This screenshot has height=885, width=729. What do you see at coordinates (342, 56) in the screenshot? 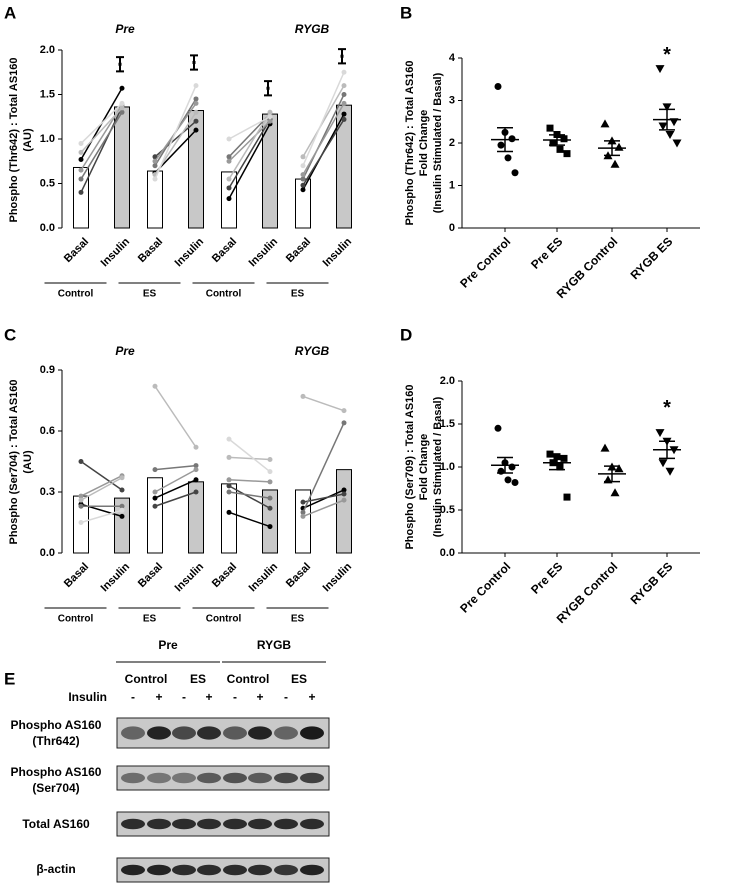
I see `insulin-marker-center` at bounding box center [342, 56].